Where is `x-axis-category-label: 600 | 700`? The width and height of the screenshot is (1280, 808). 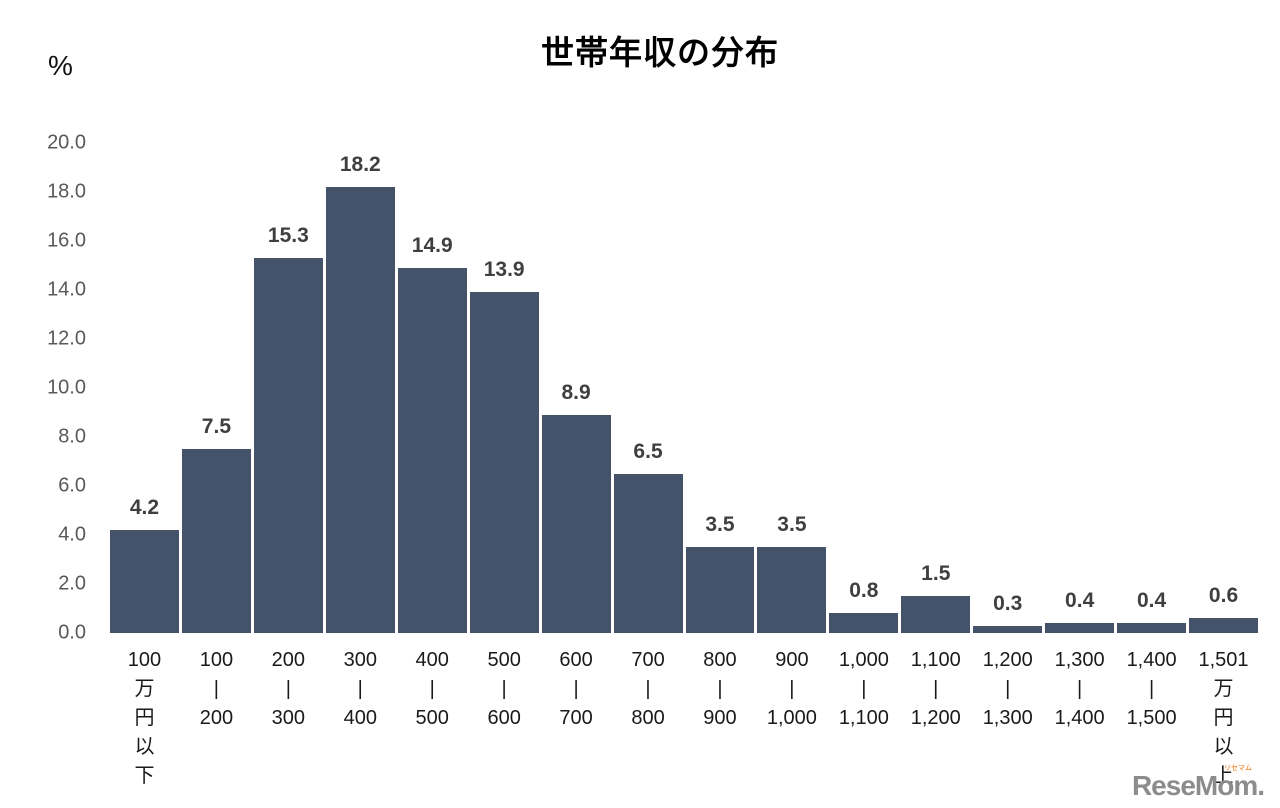 x-axis-category-label: 600 | 700 is located at coordinates (576, 689).